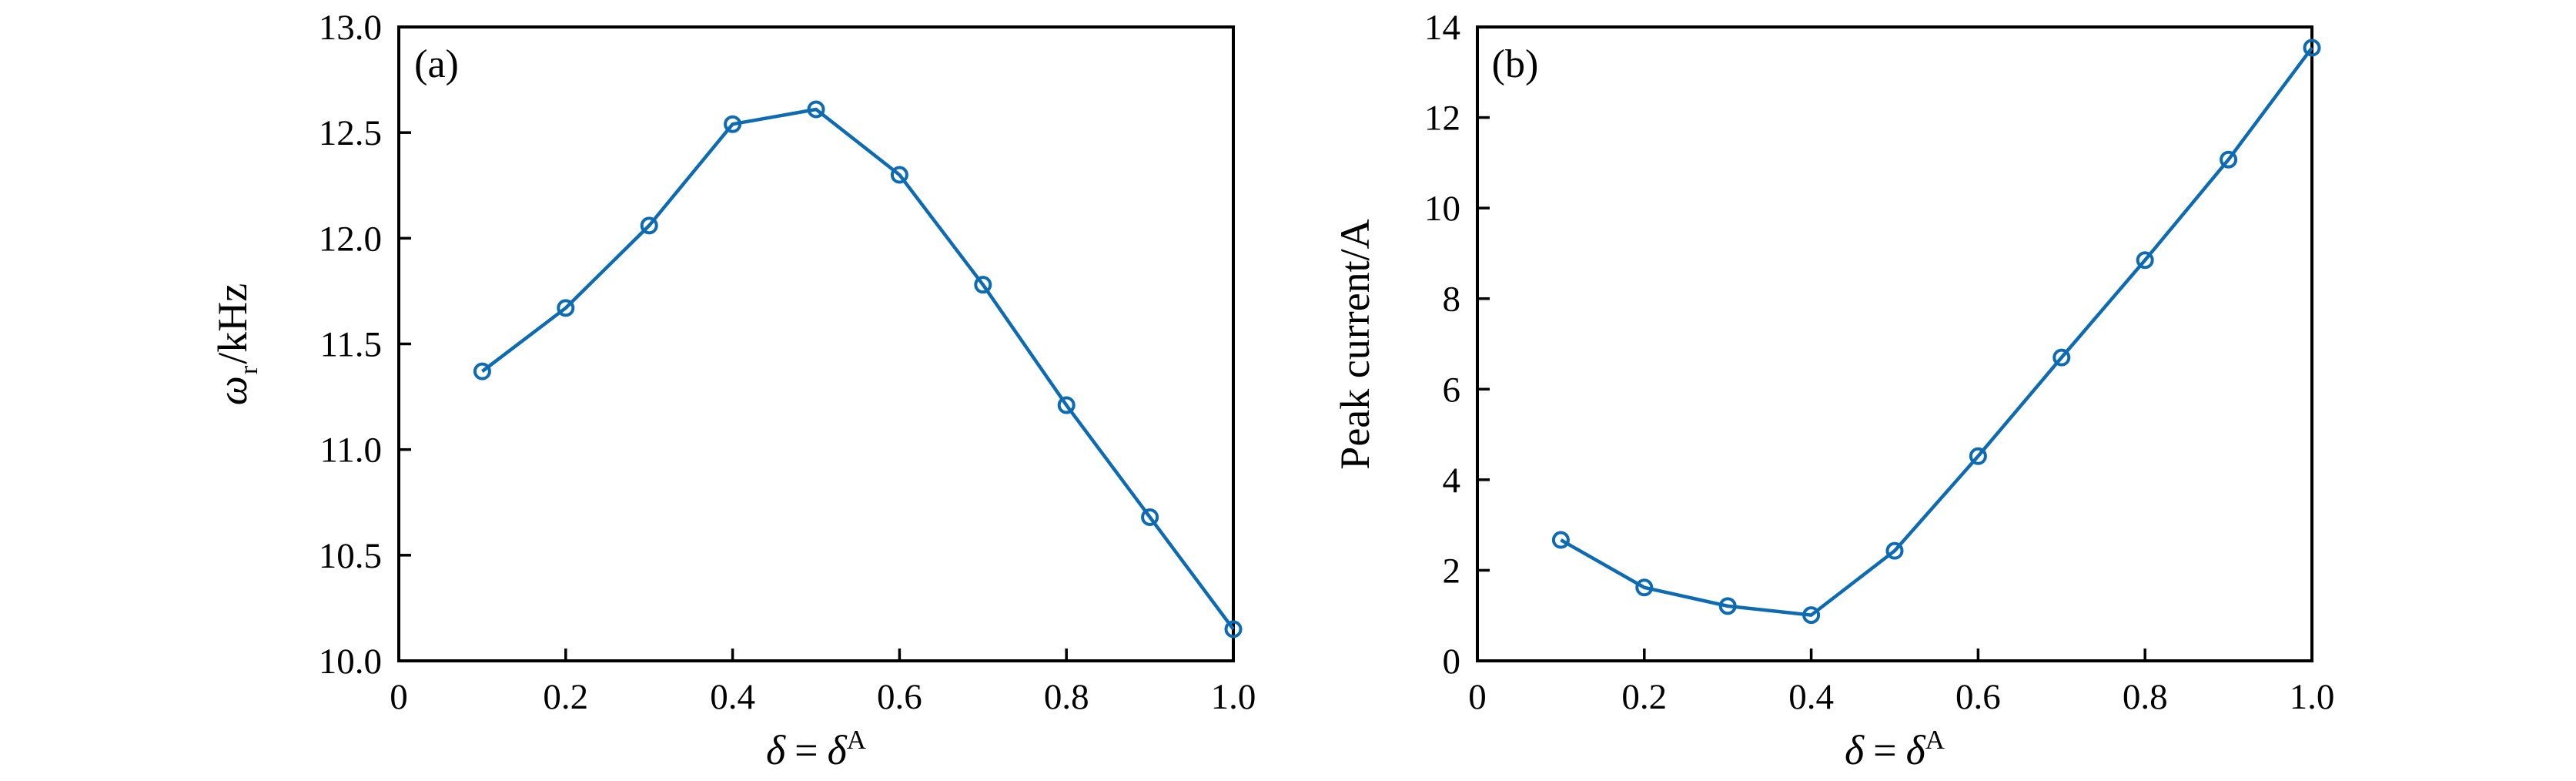 The width and height of the screenshot is (2576, 781). Describe the element at coordinates (1452, 481) in the screenshot. I see `y-tick-label: 4` at that location.